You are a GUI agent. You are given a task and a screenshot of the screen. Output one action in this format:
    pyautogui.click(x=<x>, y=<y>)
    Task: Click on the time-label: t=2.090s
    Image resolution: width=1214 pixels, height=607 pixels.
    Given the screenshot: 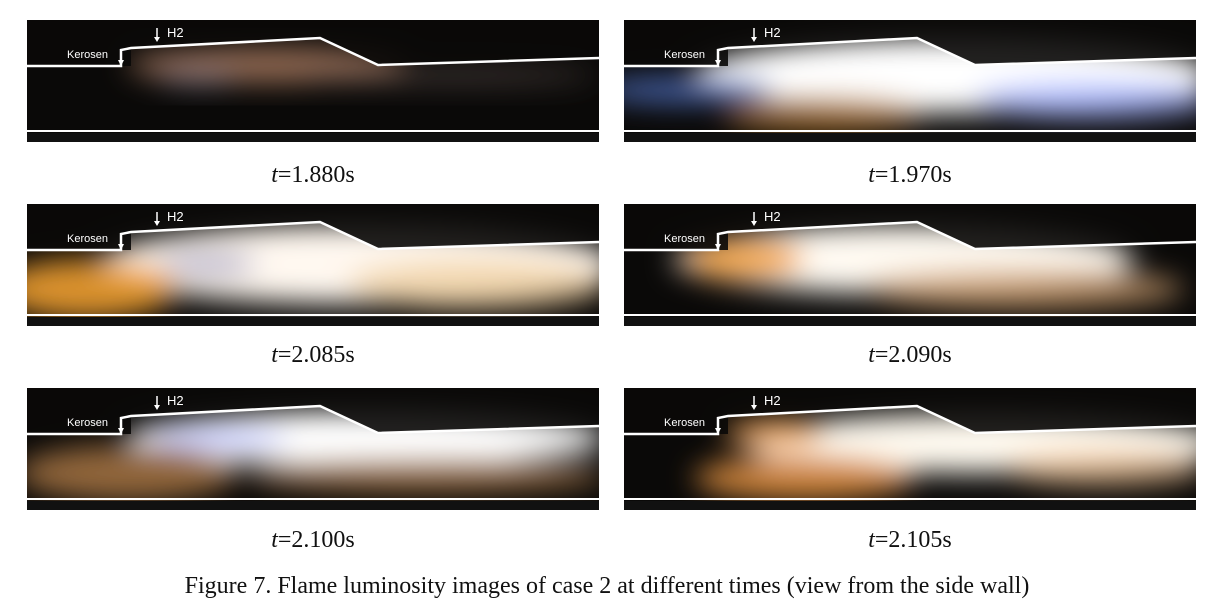 What is the action you would take?
    pyautogui.click(x=910, y=355)
    